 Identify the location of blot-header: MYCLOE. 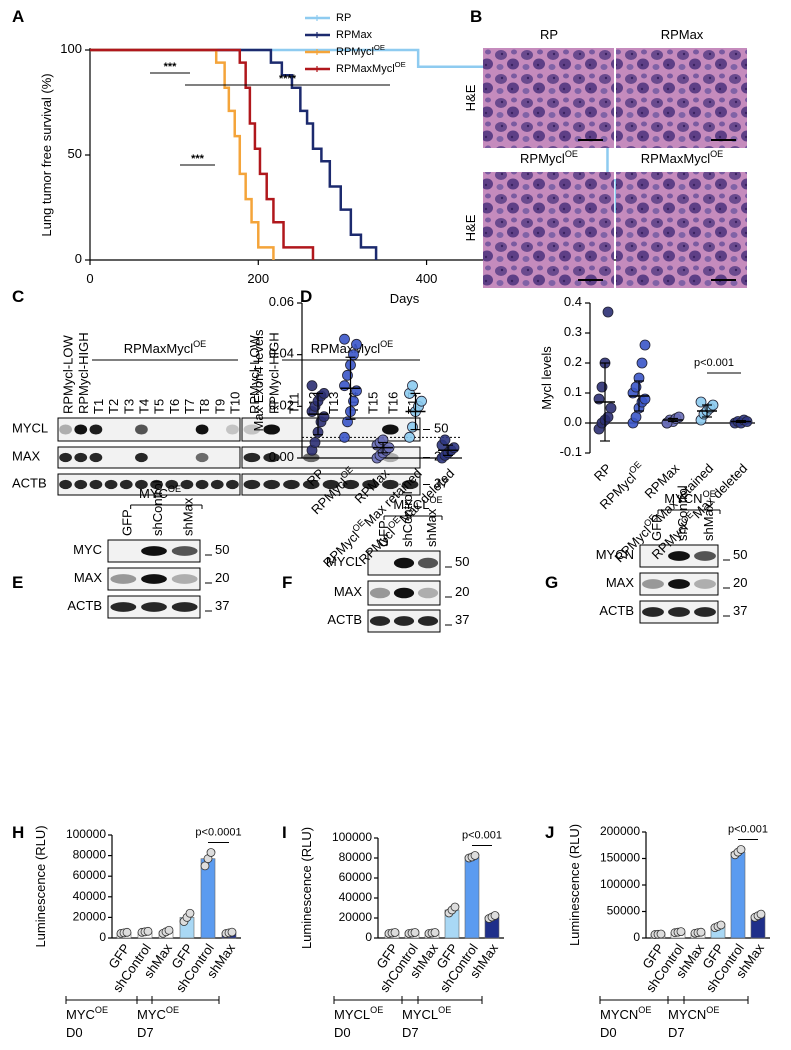
(417, 503).